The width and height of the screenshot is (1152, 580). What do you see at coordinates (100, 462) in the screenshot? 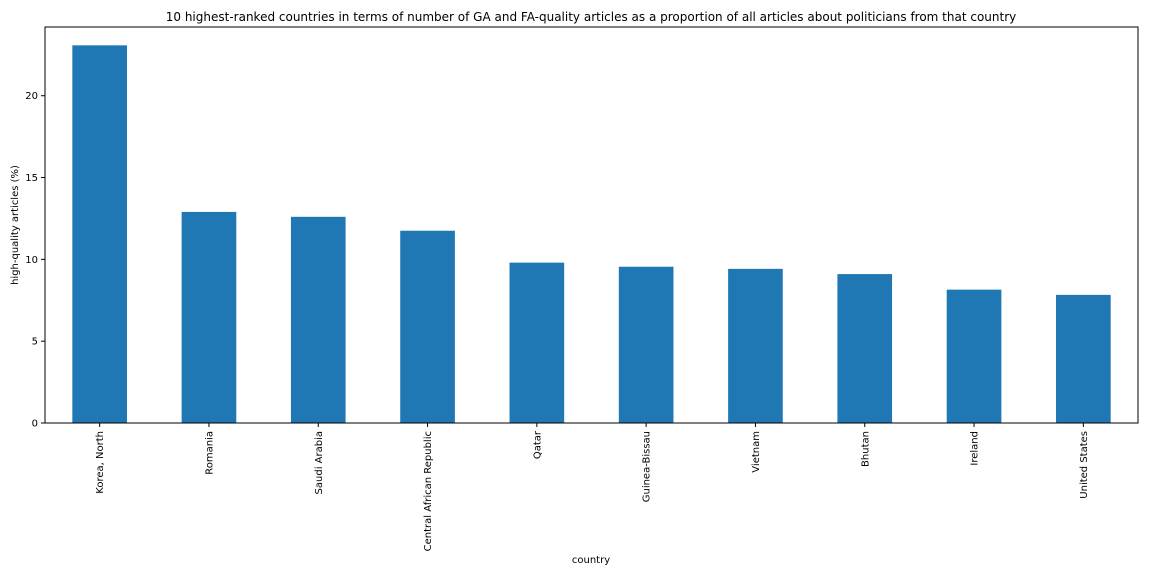
I see `x-tick-label: Korea, North` at bounding box center [100, 462].